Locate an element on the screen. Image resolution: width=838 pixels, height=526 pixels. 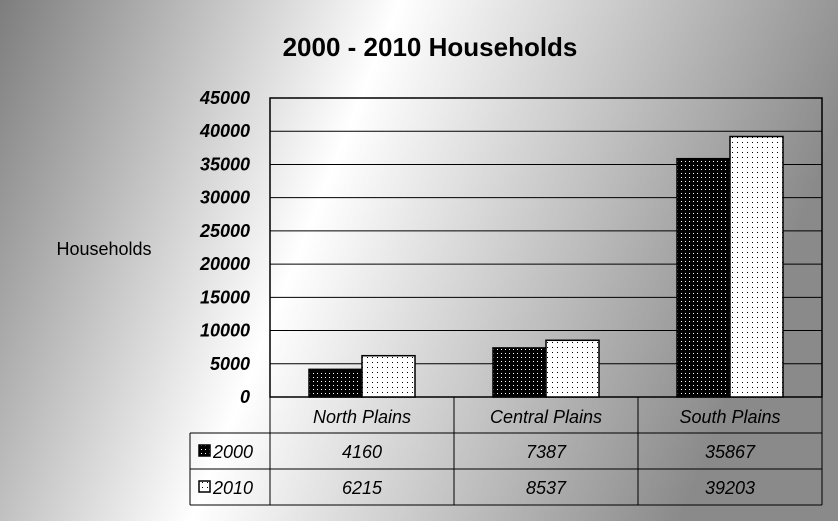
legend-label: 2000 is located at coordinates (232, 452).